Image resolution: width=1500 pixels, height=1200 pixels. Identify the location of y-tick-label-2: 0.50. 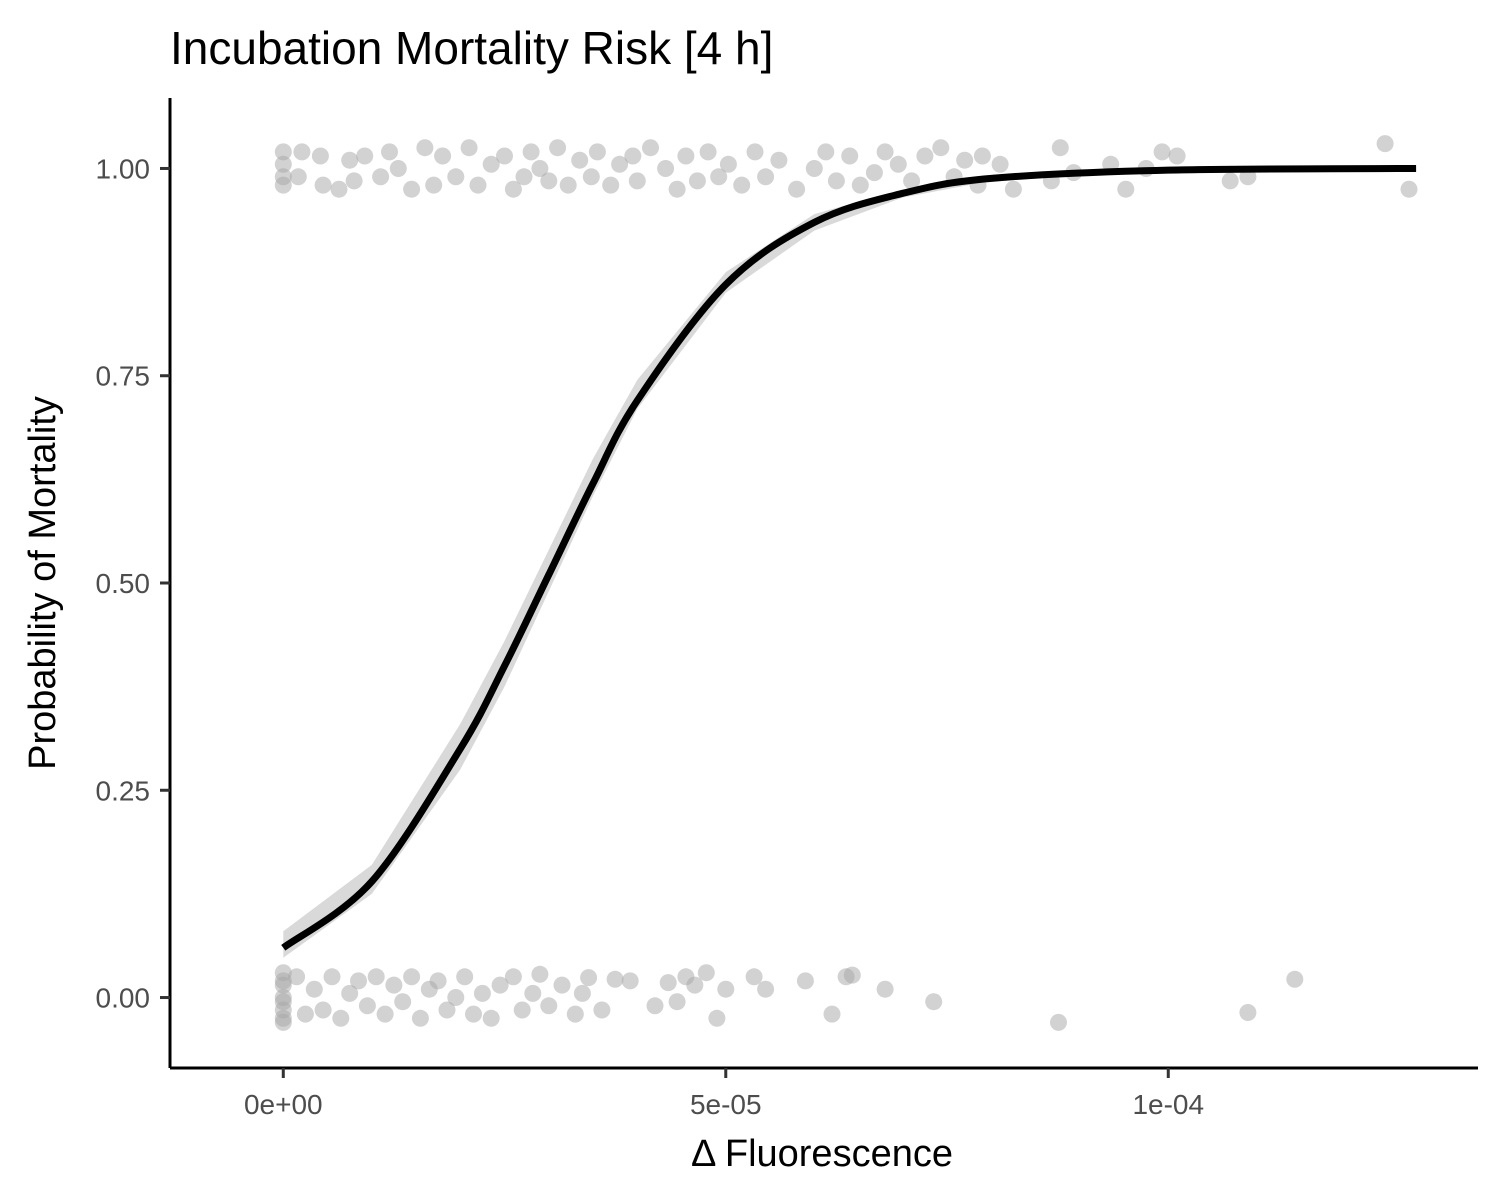
(123, 583).